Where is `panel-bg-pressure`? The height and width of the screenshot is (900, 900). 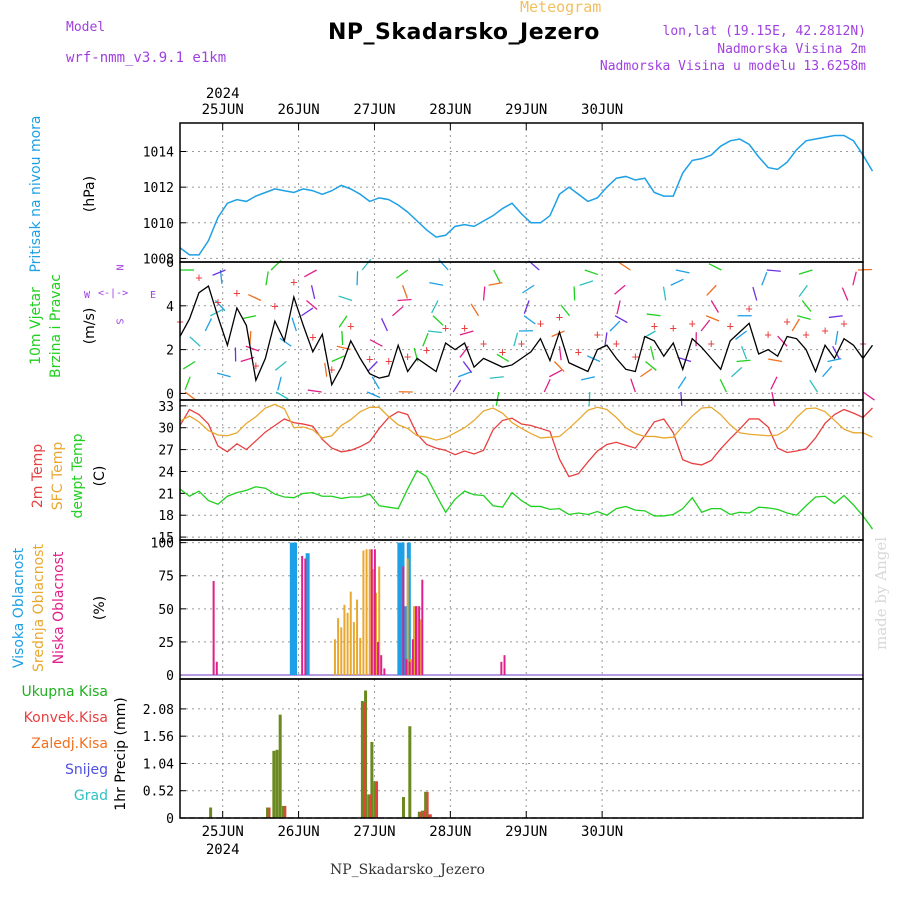
panel-bg-pressure is located at coordinates (521, 192).